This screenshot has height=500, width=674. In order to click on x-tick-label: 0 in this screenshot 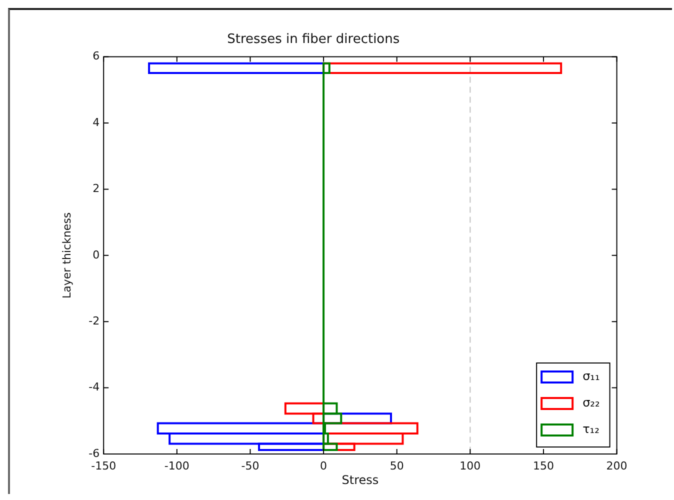, I will do `click(324, 465)`.